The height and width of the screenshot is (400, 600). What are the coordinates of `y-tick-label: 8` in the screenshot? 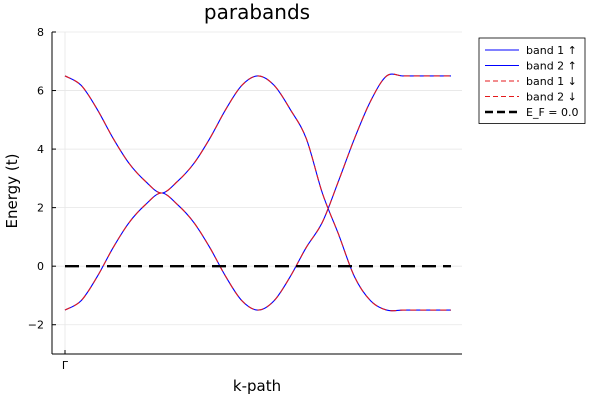 It's located at (40, 32).